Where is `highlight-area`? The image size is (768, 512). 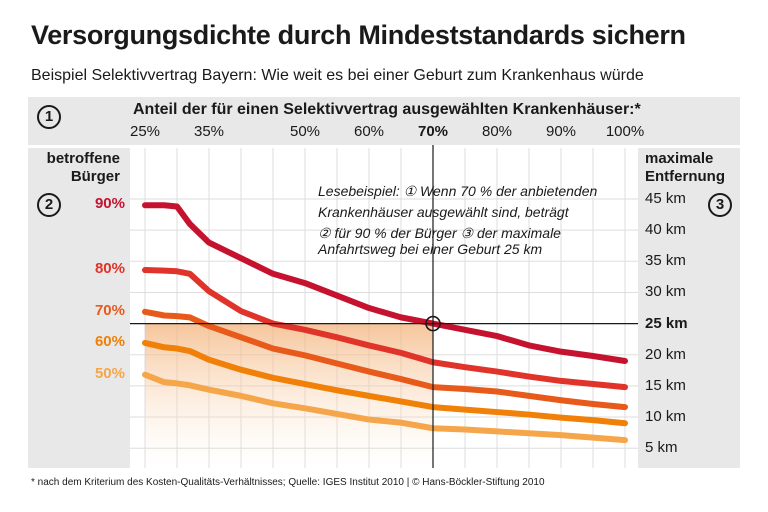
highlight-area is located at coordinates (289, 395).